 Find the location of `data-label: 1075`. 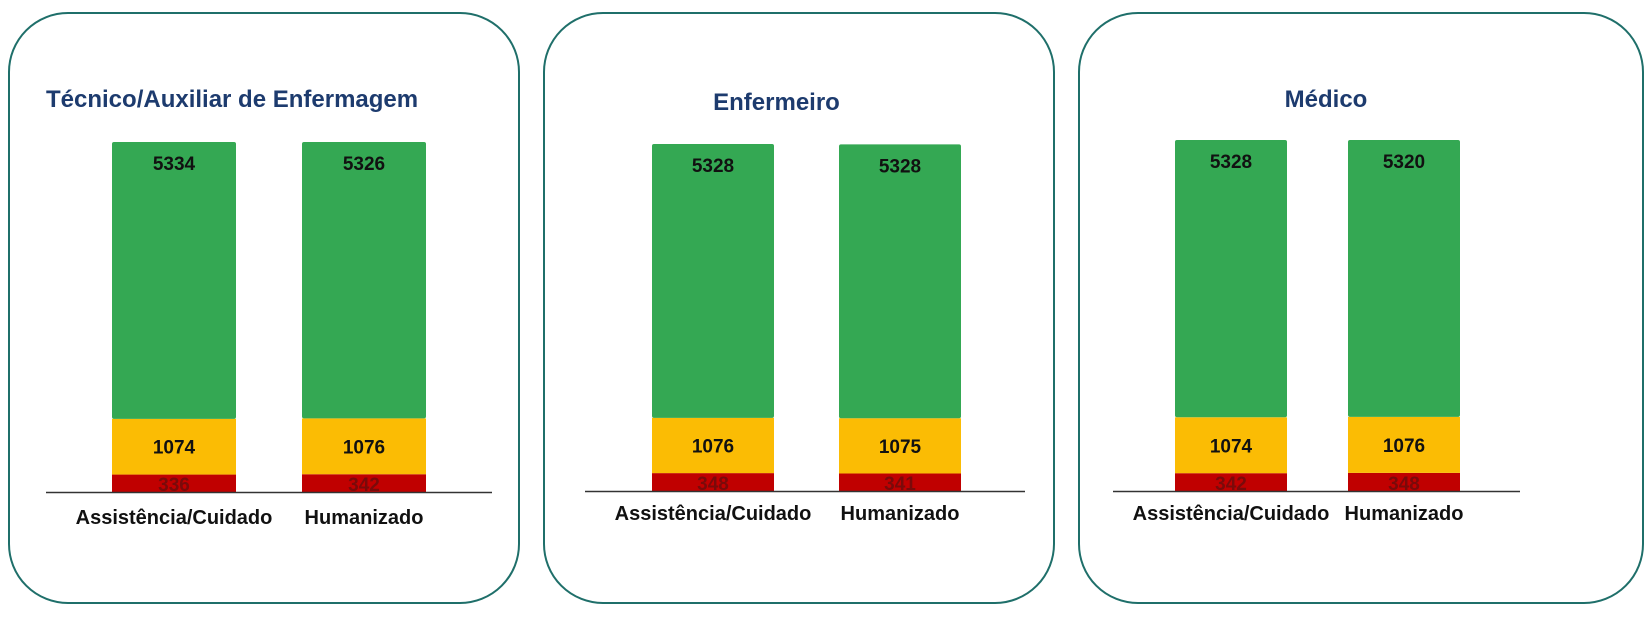

data-label: 1075 is located at coordinates (900, 447).